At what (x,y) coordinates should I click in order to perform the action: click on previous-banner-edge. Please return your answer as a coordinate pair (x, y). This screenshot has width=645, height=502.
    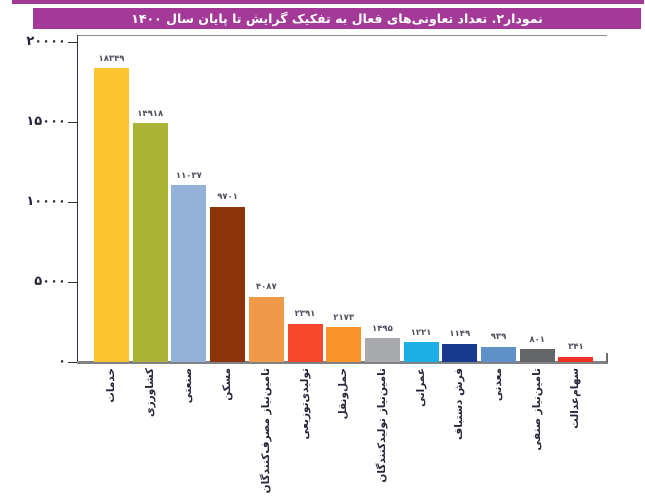
    Looking at the image, I should click on (328, 2).